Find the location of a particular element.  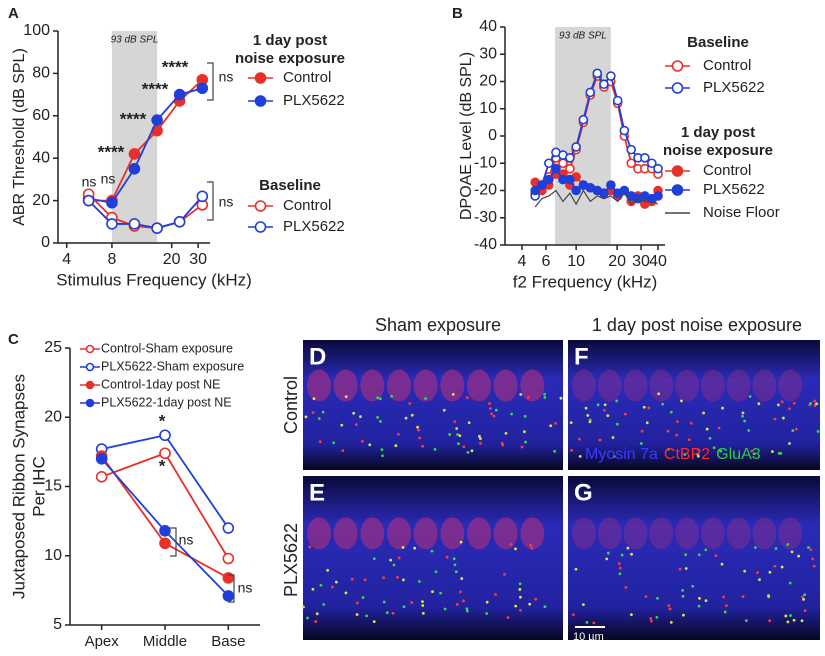

stain-label: CtBP2 is located at coordinates (687, 454).